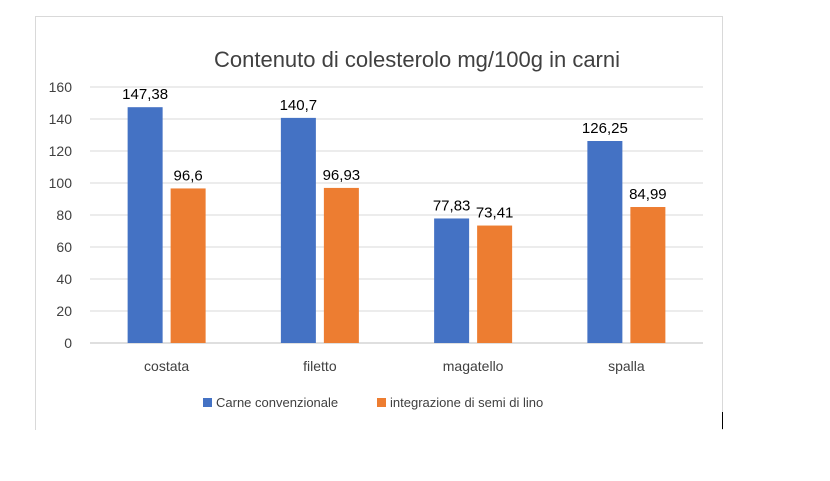 Image resolution: width=830 pixels, height=481 pixels. Describe the element at coordinates (61, 183) in the screenshot. I see `y-tick-label: 100` at that location.